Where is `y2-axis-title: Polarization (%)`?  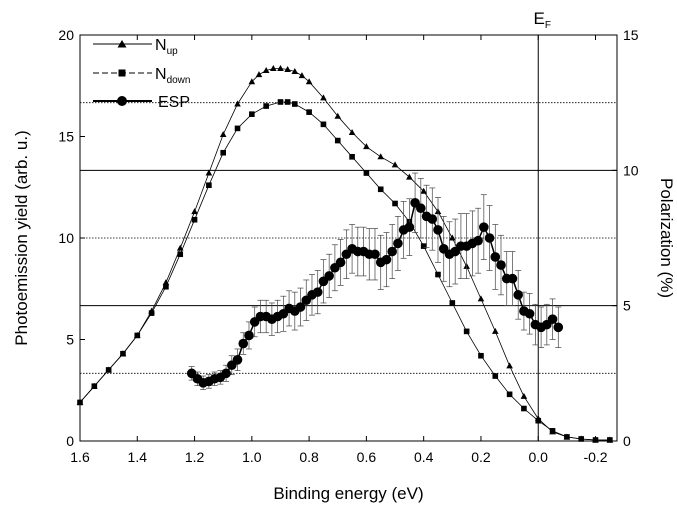 y2-axis-title: Polarization (%) is located at coordinates (666, 238).